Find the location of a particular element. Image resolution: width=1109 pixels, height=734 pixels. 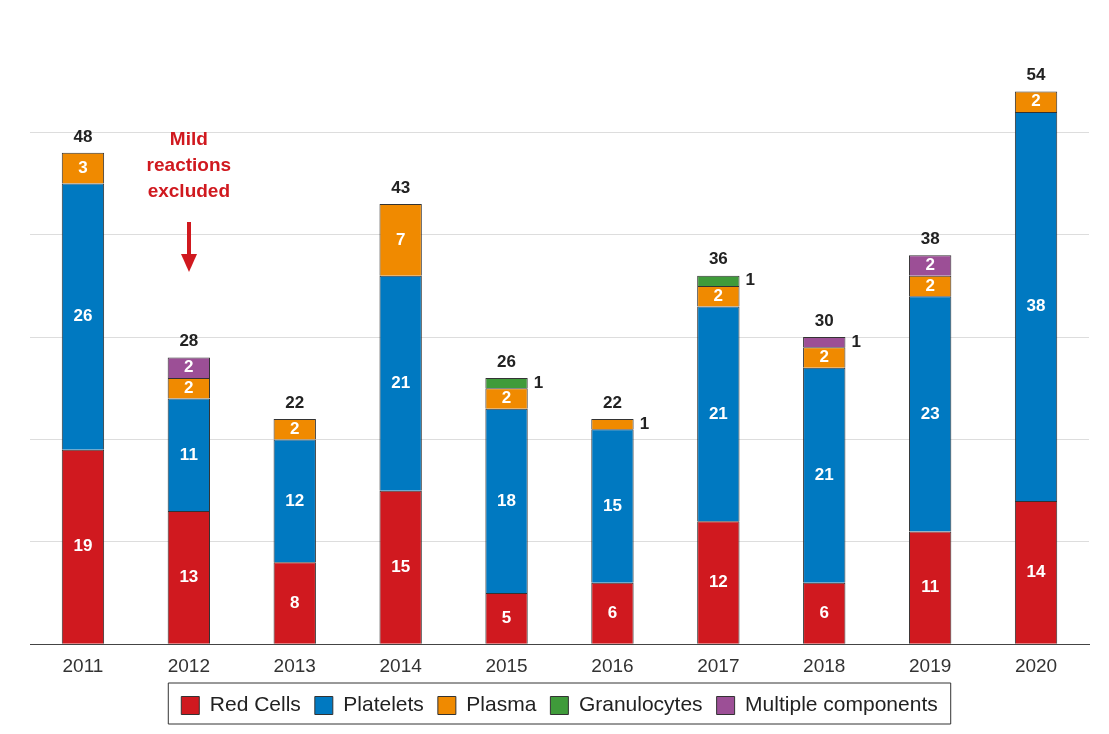

x-tick-label: 2018 is located at coordinates (824, 665).